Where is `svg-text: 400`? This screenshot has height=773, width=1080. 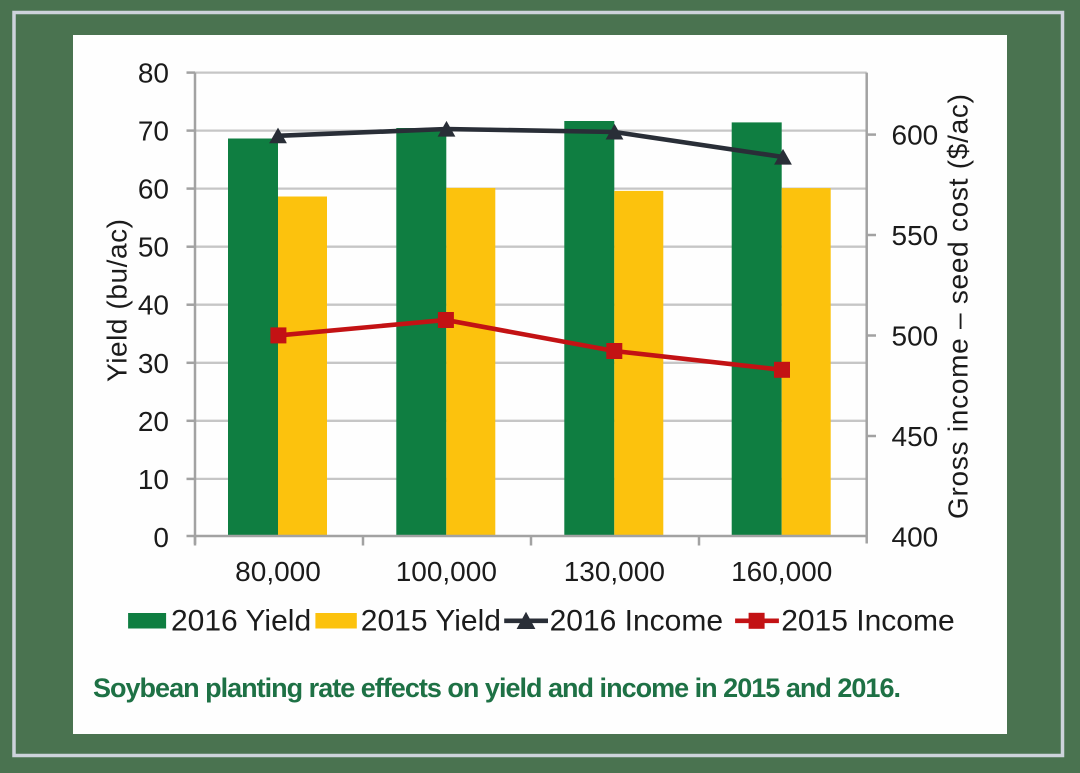
svg-text: 400 is located at coordinates (915, 536).